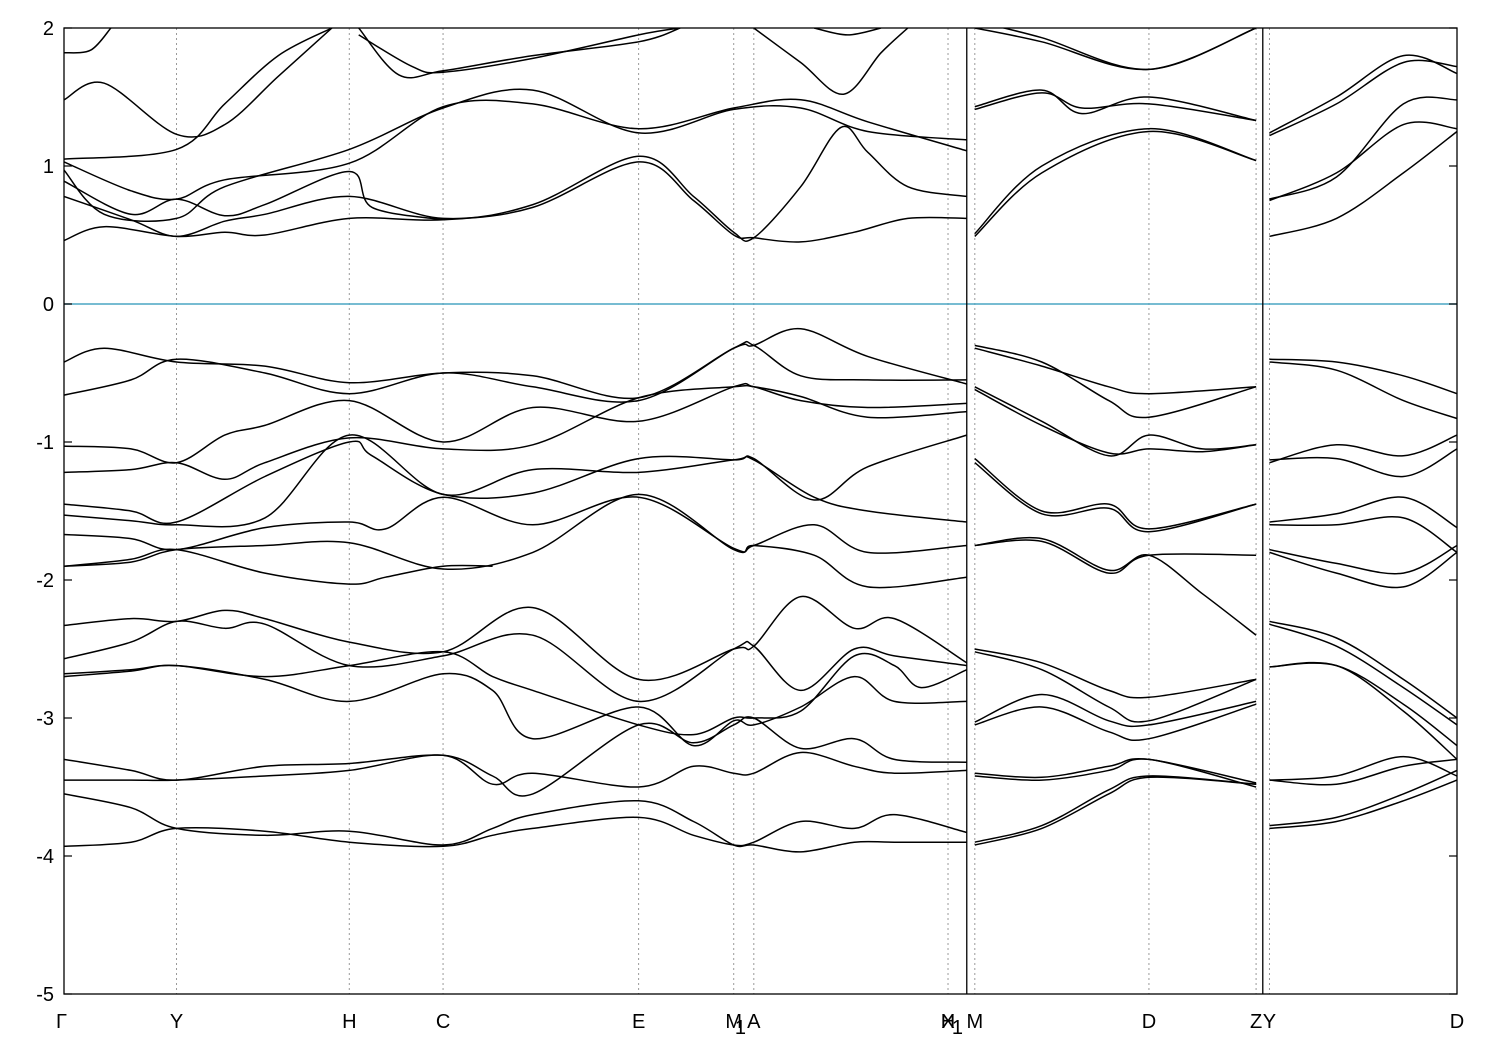 The width and height of the screenshot is (1500, 1050). What do you see at coordinates (45, 443) in the screenshot?
I see `y-tick-label: -1` at bounding box center [45, 443].